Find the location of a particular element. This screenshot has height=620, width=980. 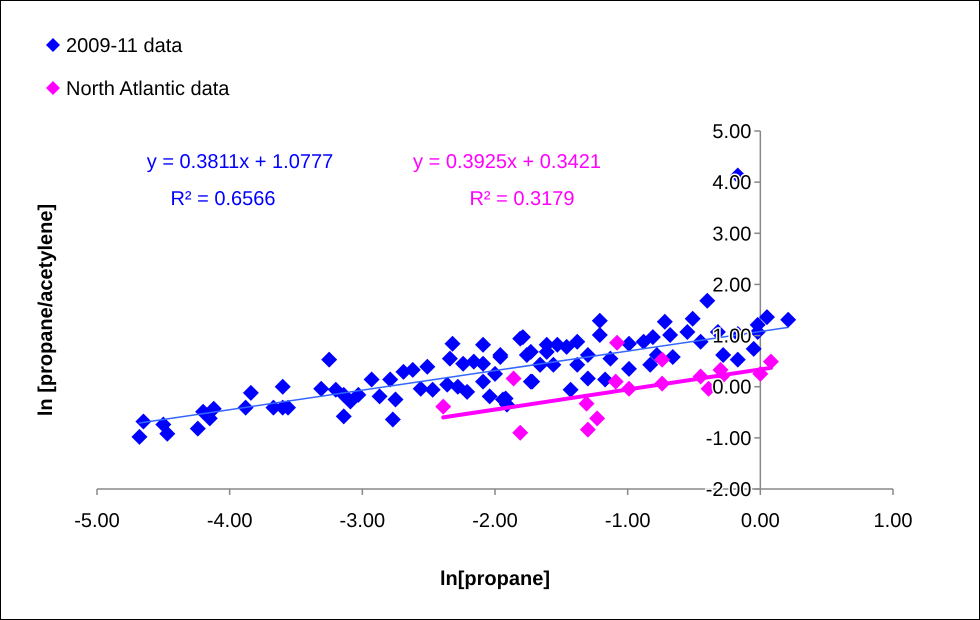

x-tick-label: -1.00 is located at coordinates (627, 521).